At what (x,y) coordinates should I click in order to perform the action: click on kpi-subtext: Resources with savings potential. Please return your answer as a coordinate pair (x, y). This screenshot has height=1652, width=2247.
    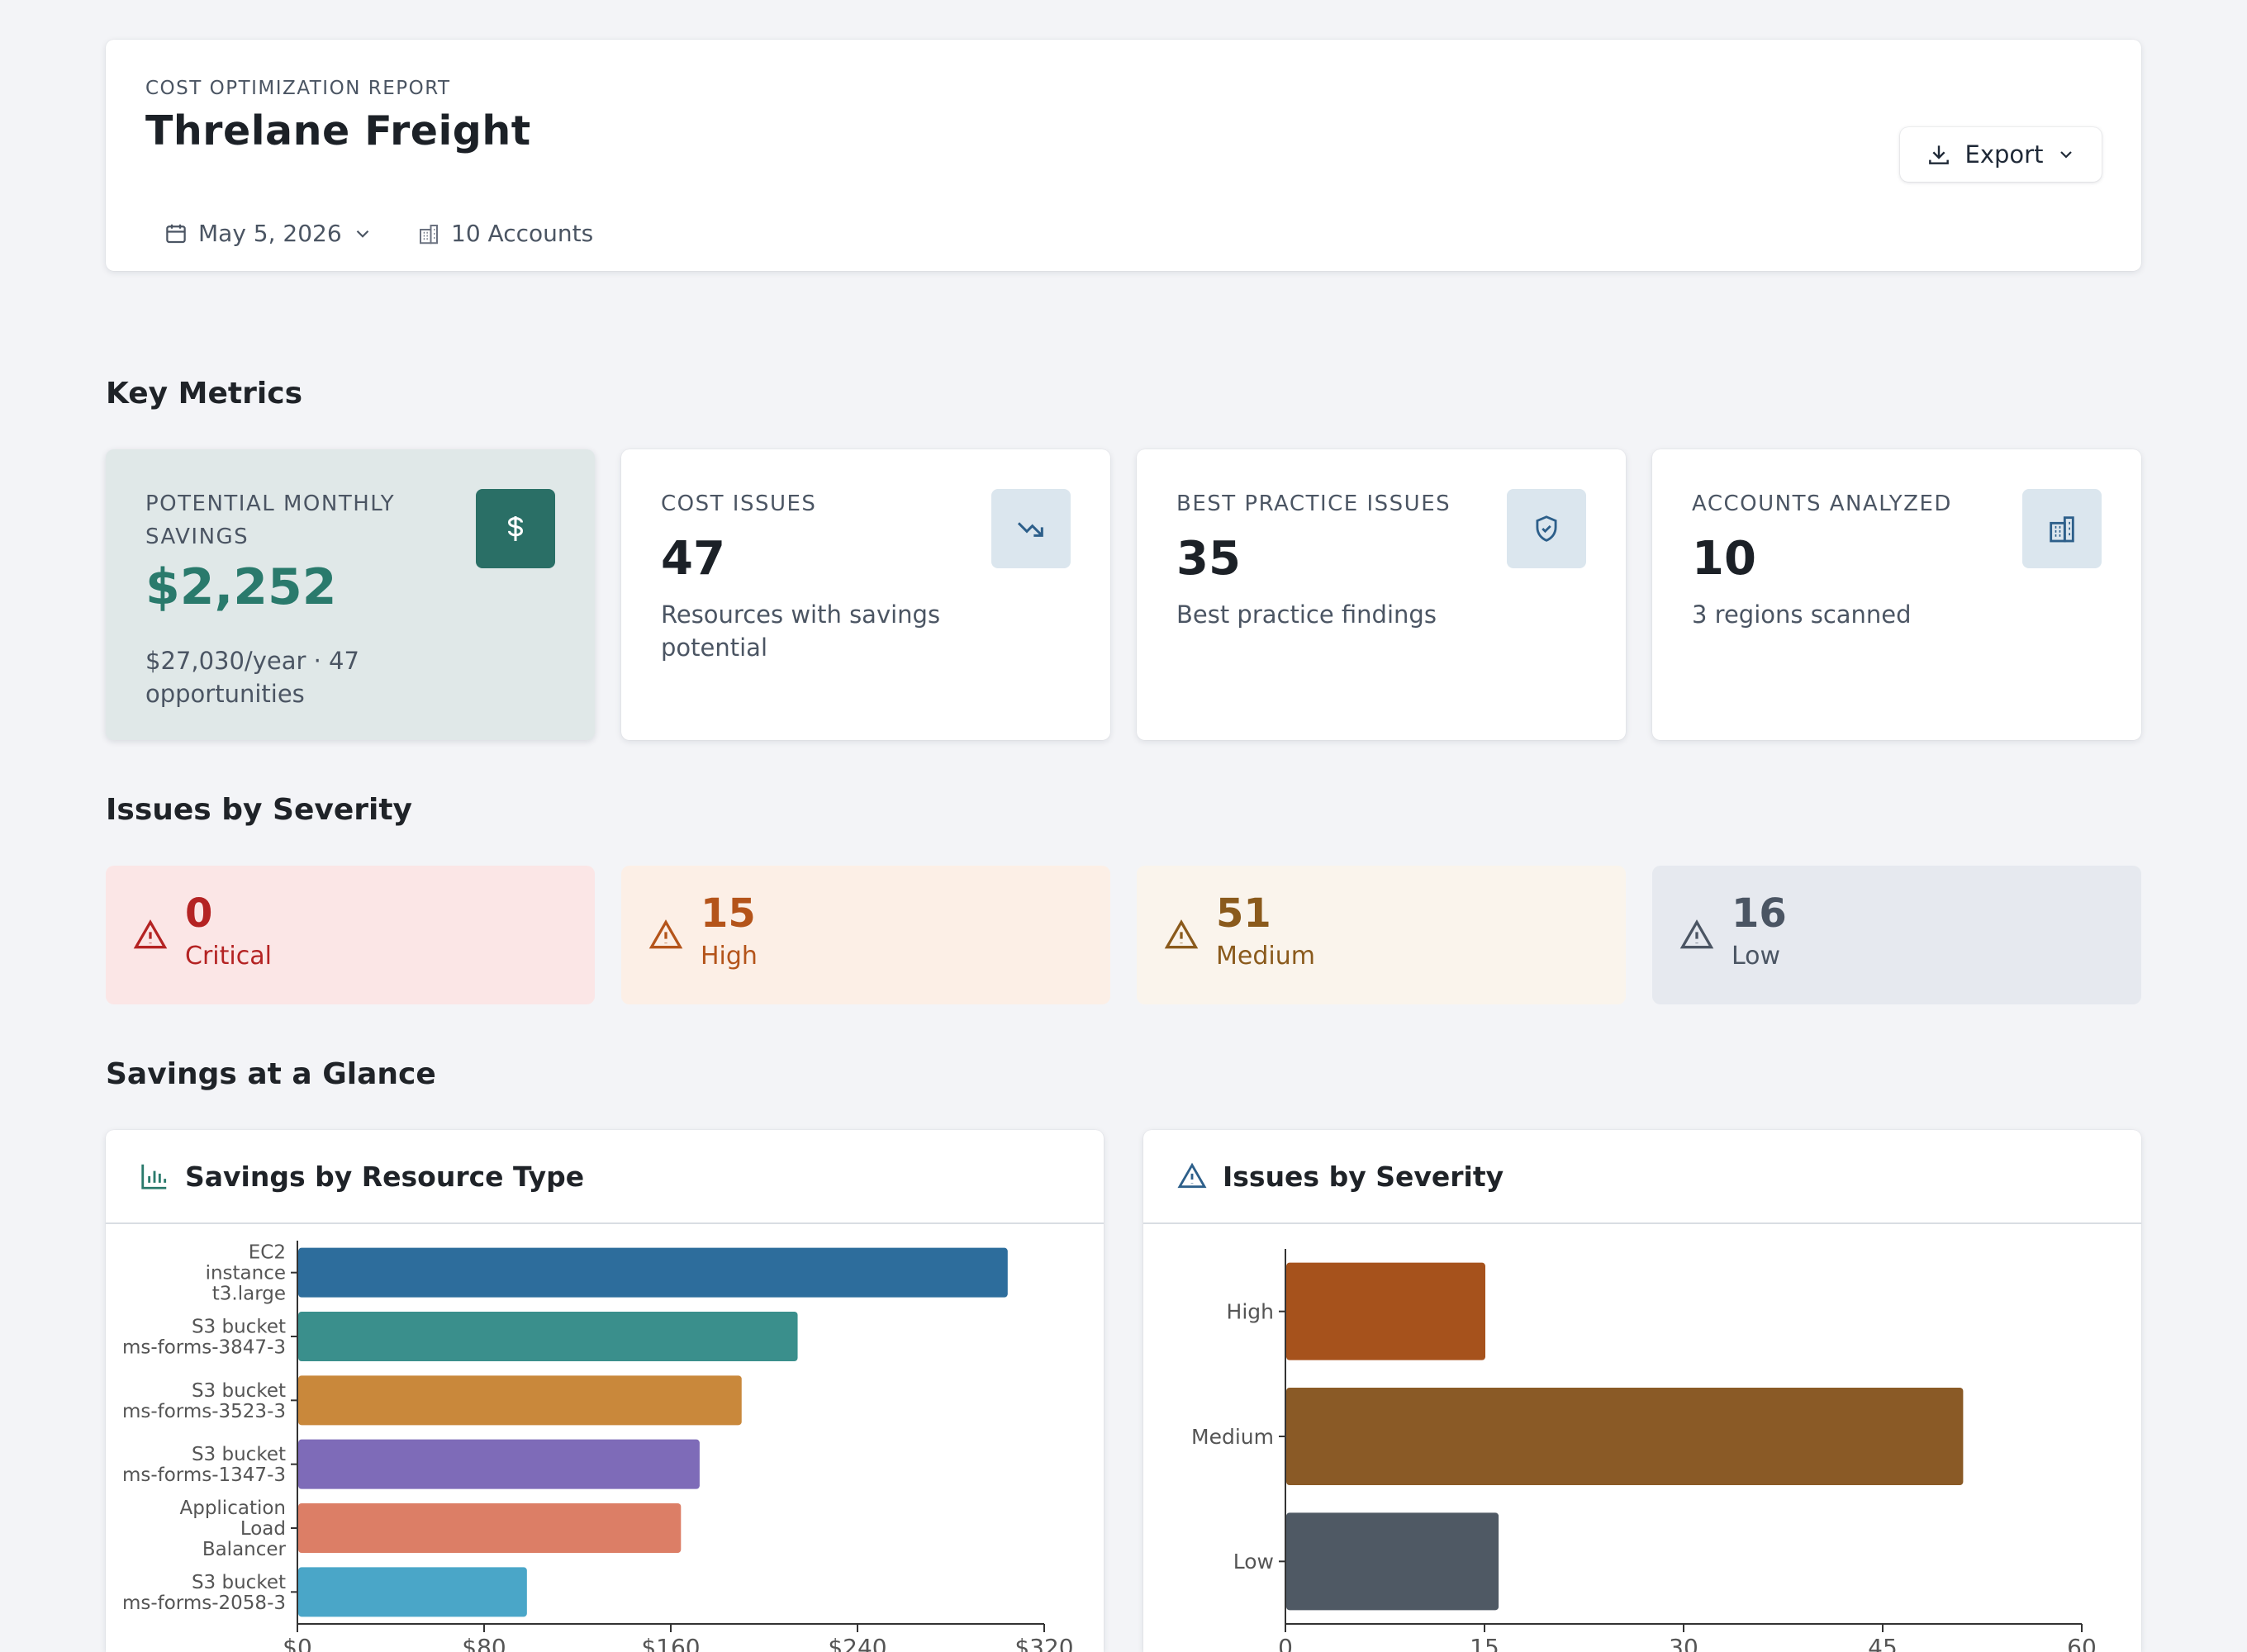
    Looking at the image, I should click on (801, 631).